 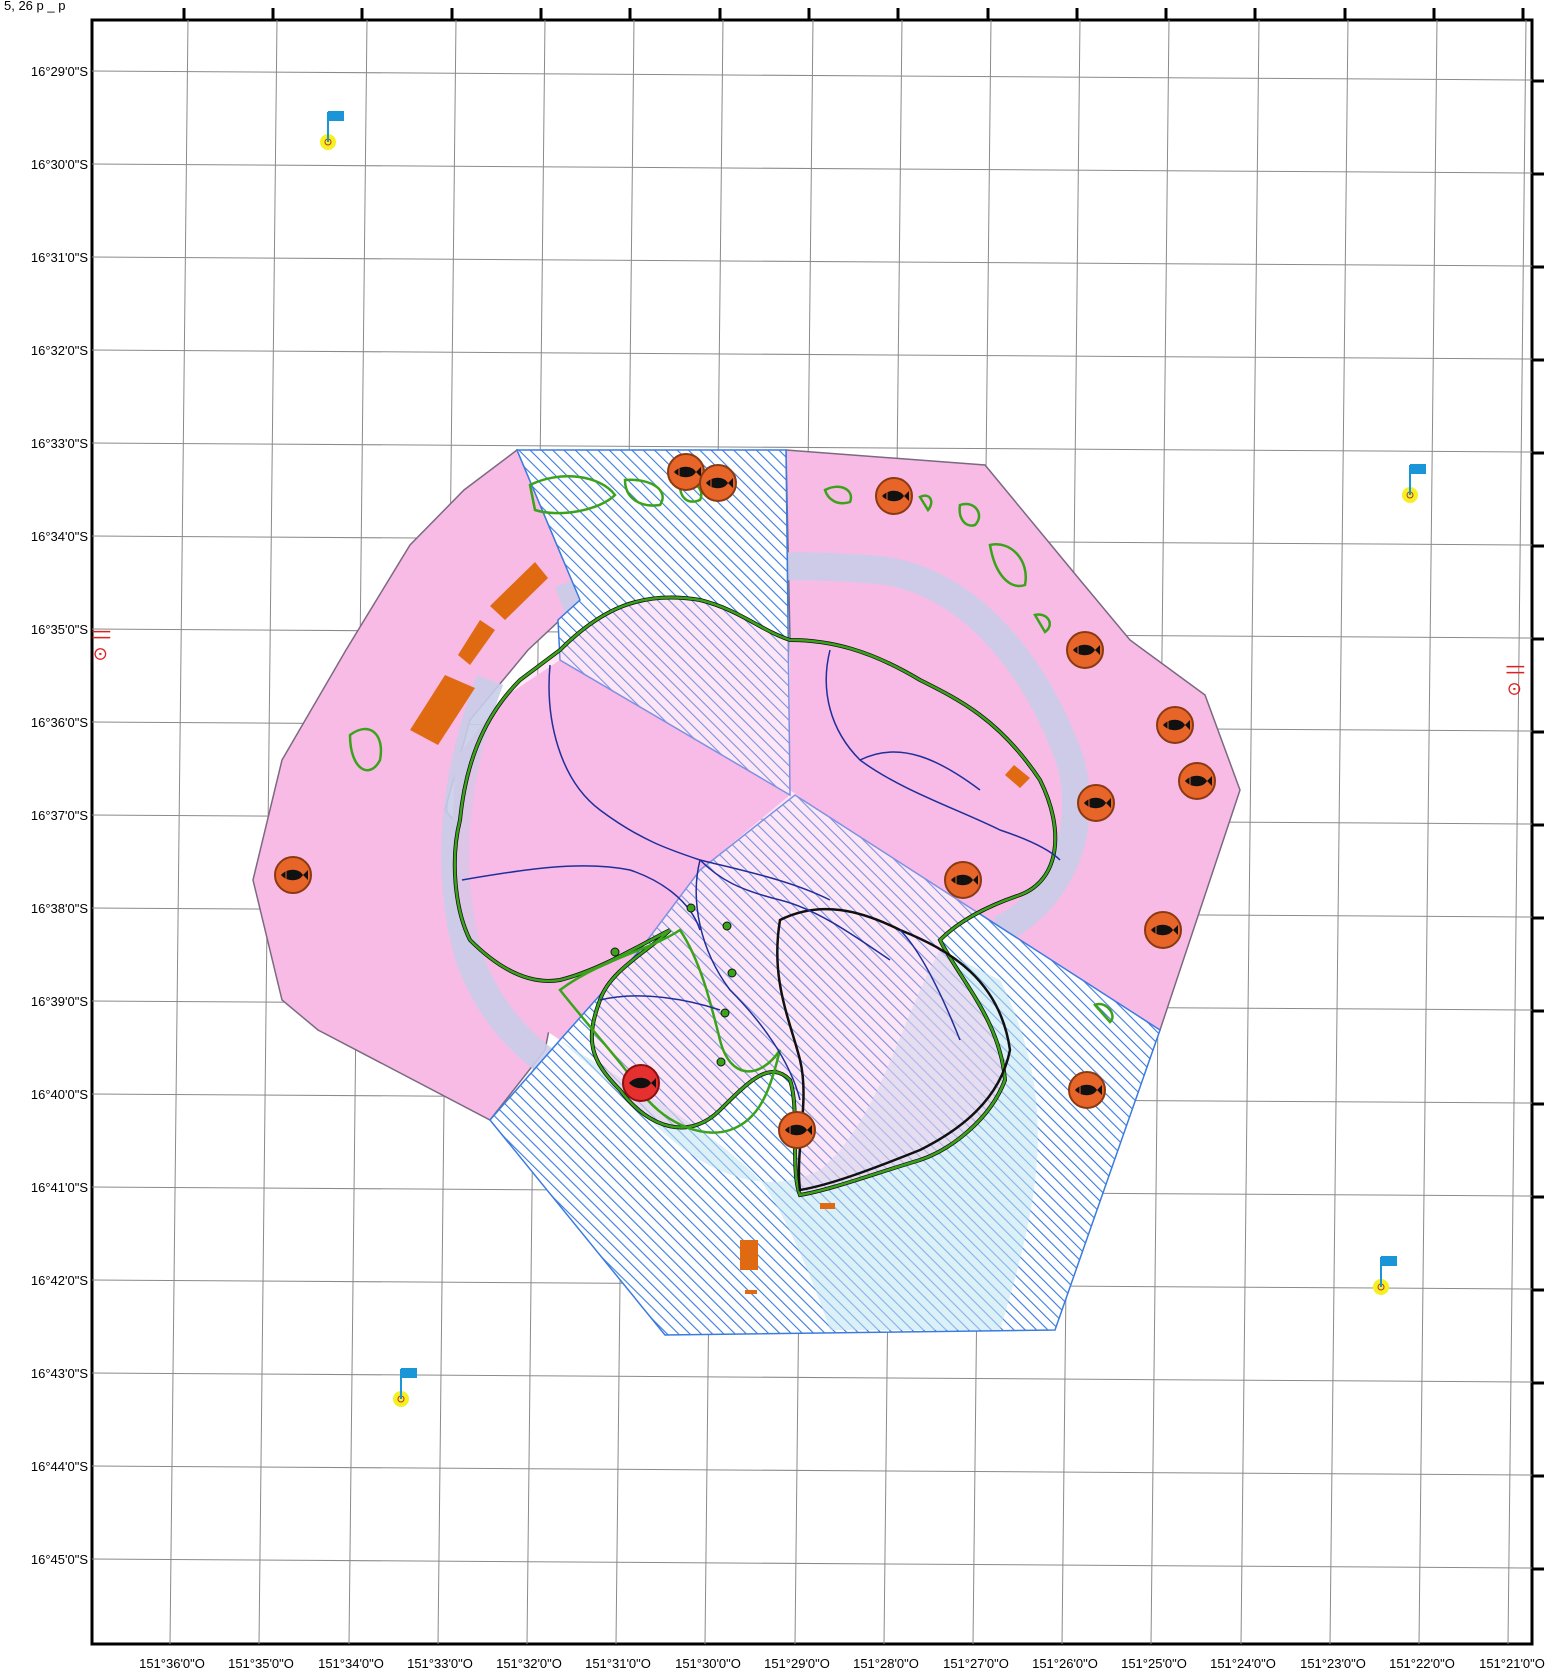 I want to click on zone-north-hatched, so click(x=653, y=623).